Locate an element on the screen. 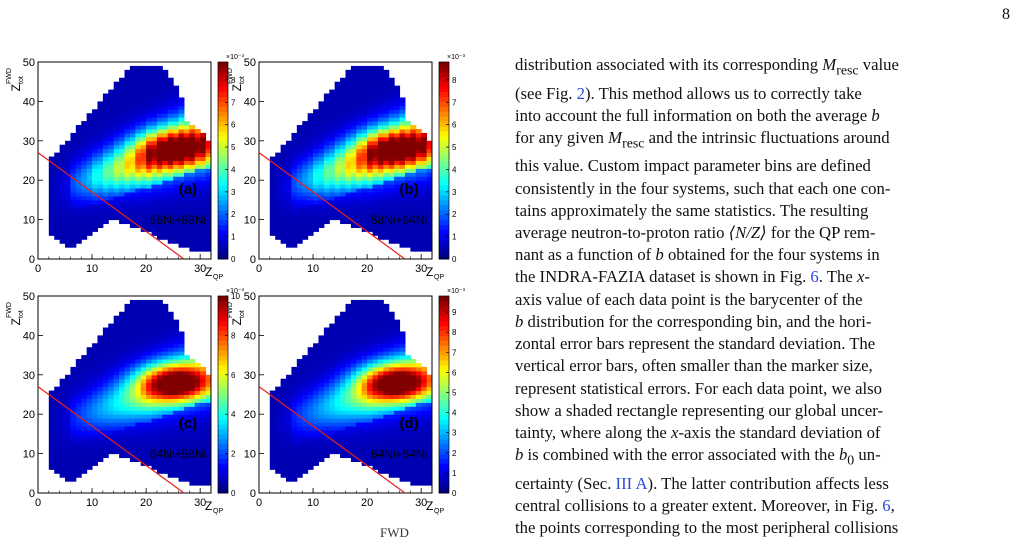 The height and width of the screenshot is (543, 1028). figure-caption-fragment: FWD is located at coordinates (394, 532).